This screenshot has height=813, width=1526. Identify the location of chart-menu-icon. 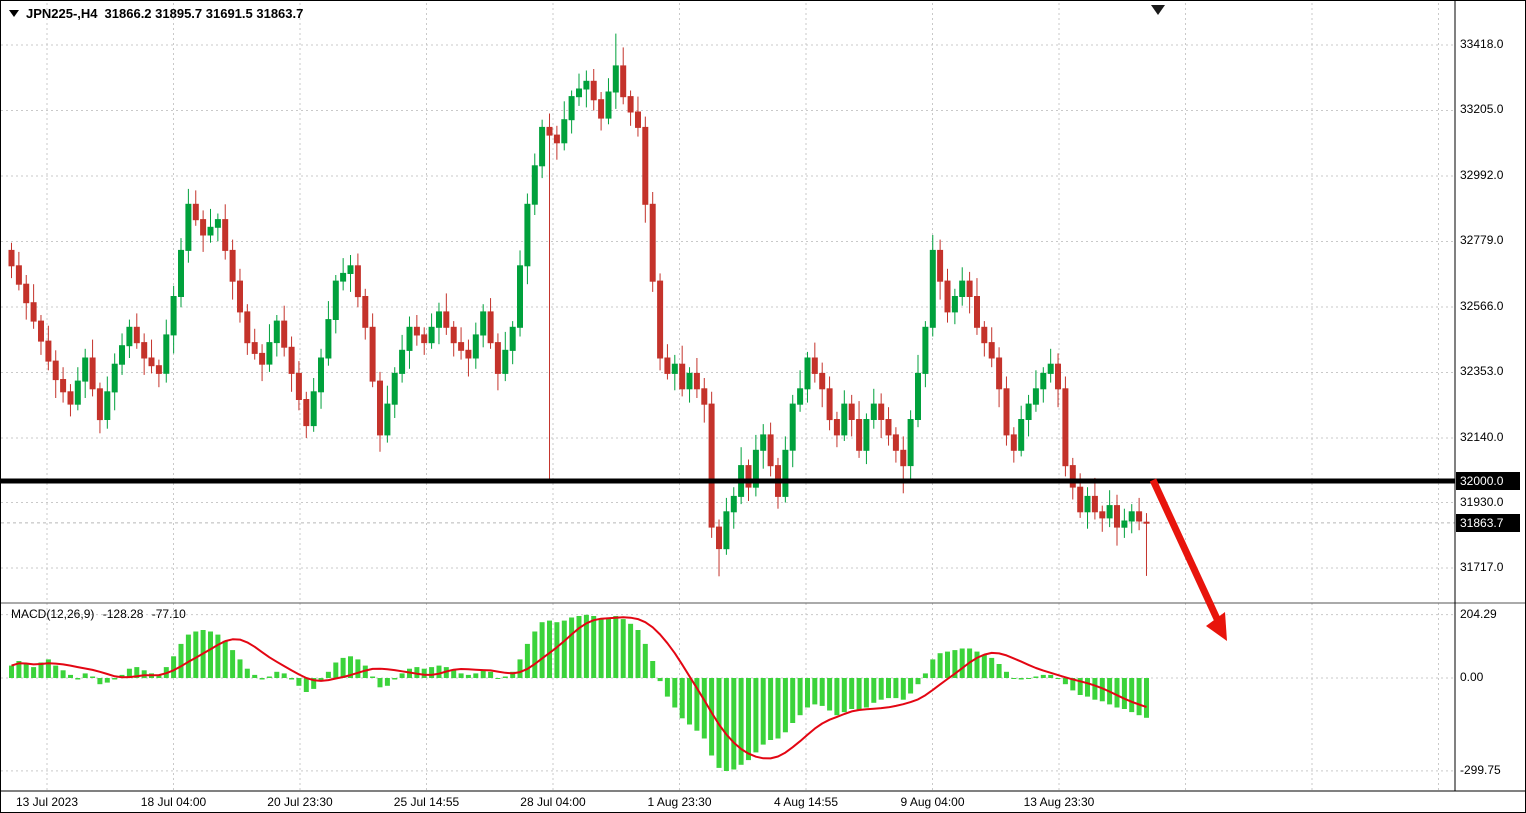
(14, 13).